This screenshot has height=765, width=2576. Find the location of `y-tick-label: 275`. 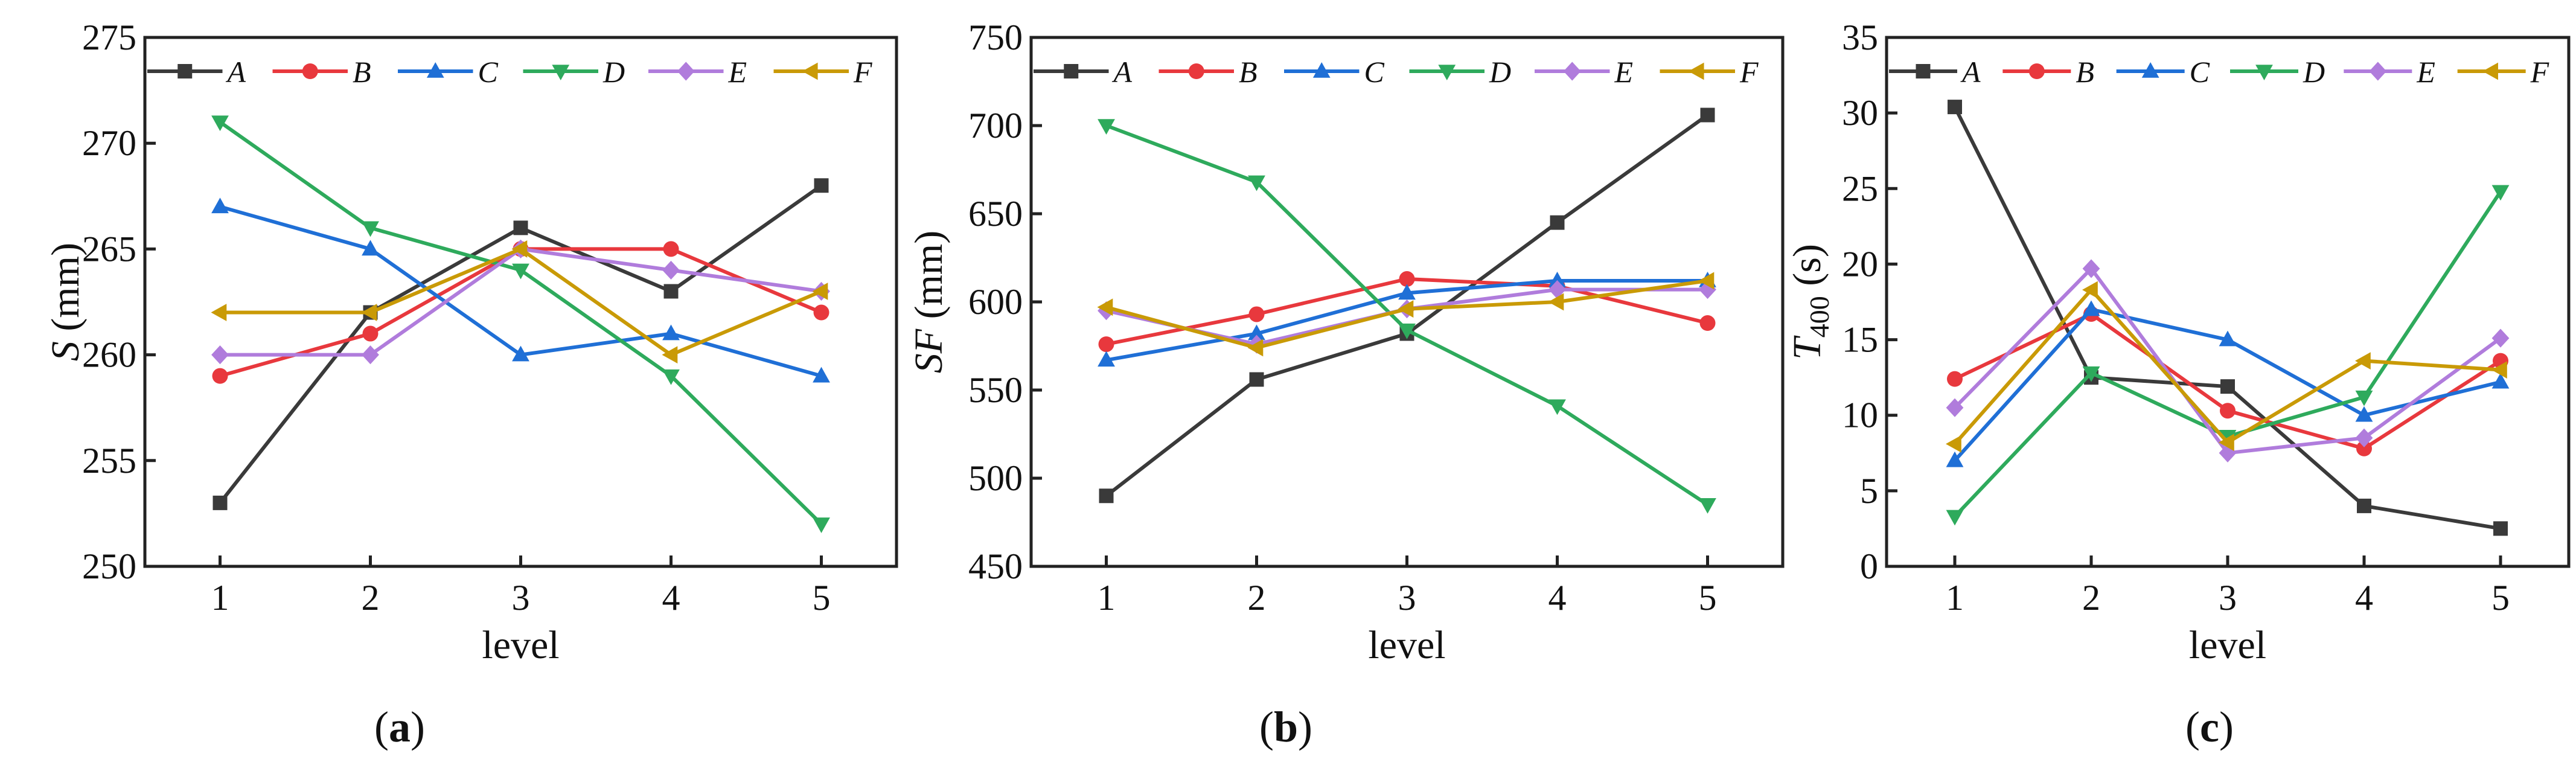

y-tick-label: 275 is located at coordinates (109, 37).